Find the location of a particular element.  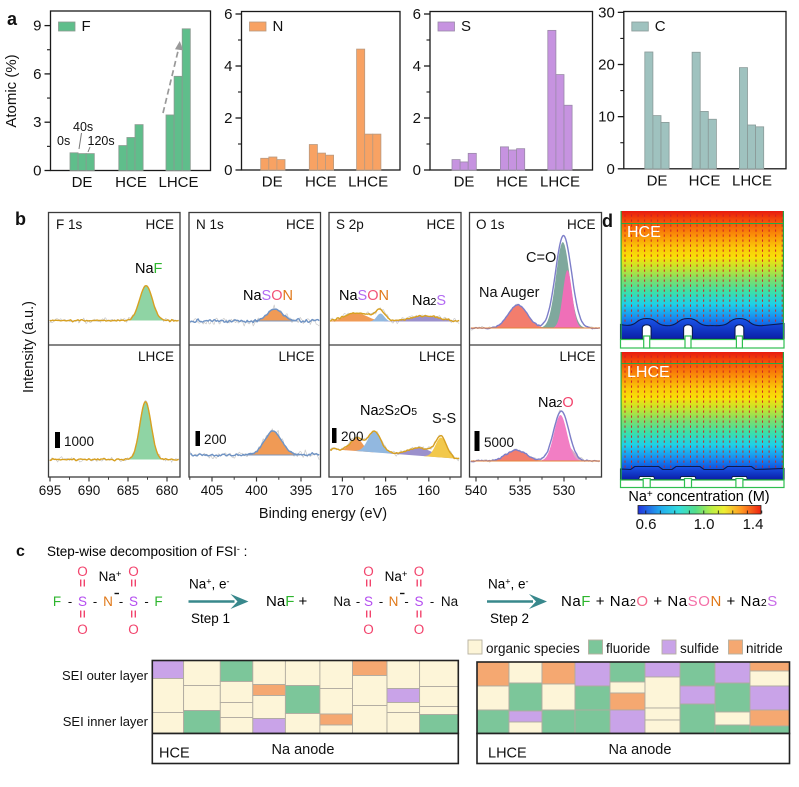

svg-text:Step-wise decomposition of FS: Step-wise decomposition of FSI- : is located at coordinates (147, 551).